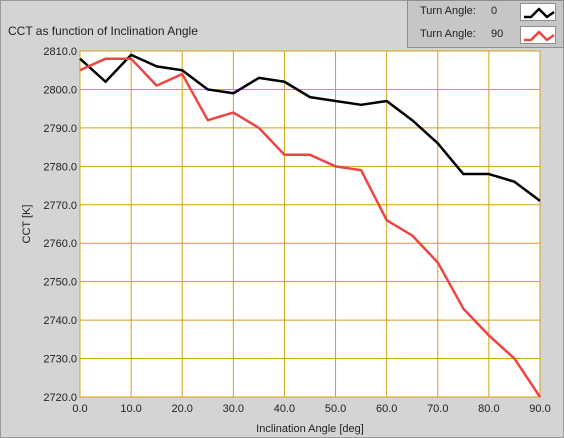 The width and height of the screenshot is (564, 438). Describe the element at coordinates (60, 398) in the screenshot. I see `y-tick-label: 2720.0` at that location.